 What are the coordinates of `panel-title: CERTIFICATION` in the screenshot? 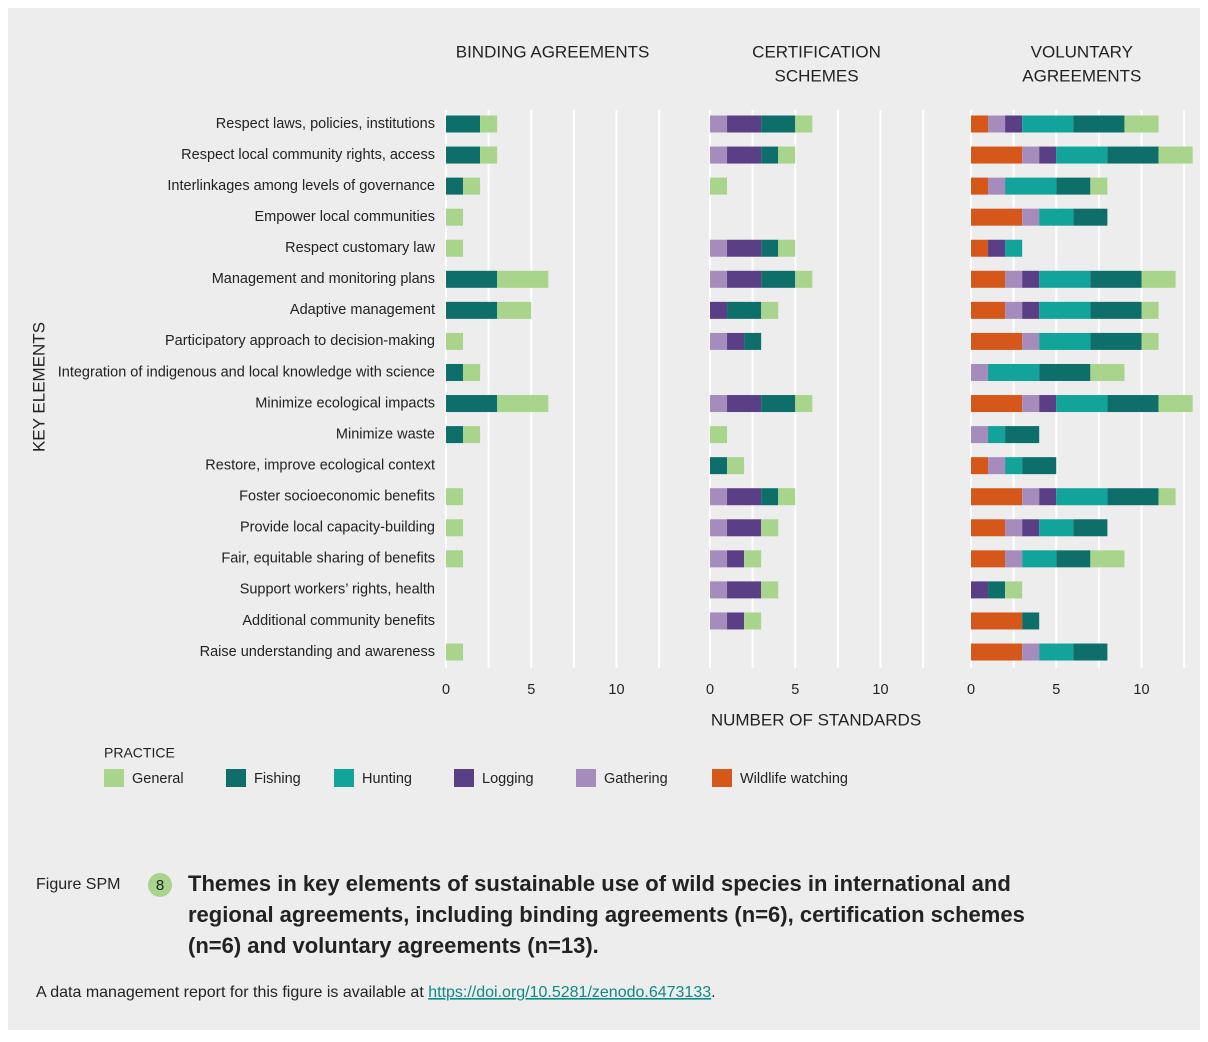 It's located at (816, 51).